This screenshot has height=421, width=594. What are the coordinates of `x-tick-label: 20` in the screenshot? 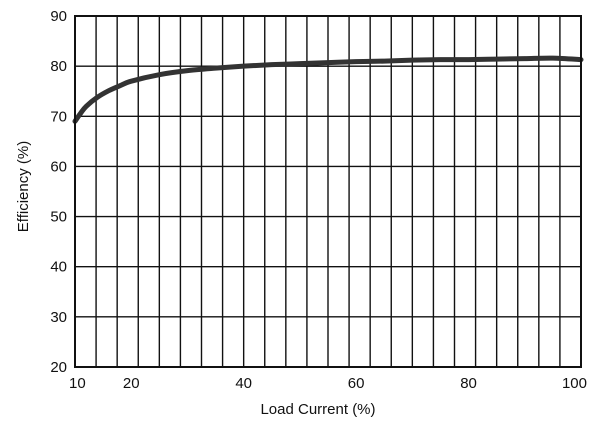 It's located at (131, 383).